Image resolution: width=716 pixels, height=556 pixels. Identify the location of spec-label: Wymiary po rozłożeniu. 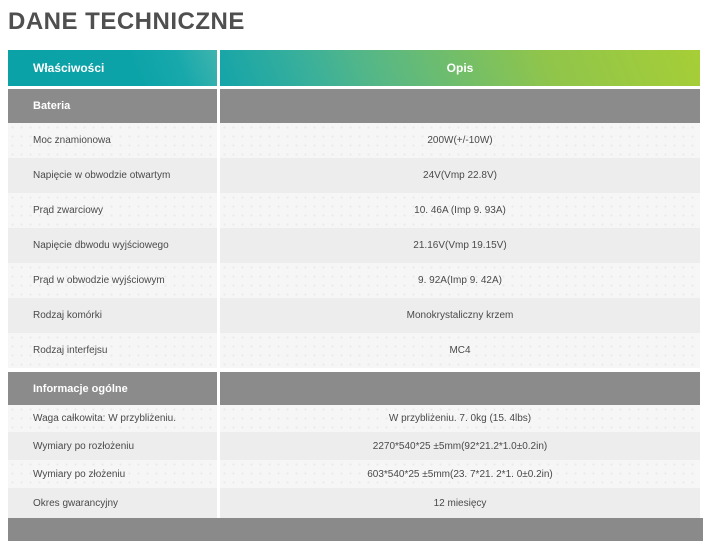
(114, 446).